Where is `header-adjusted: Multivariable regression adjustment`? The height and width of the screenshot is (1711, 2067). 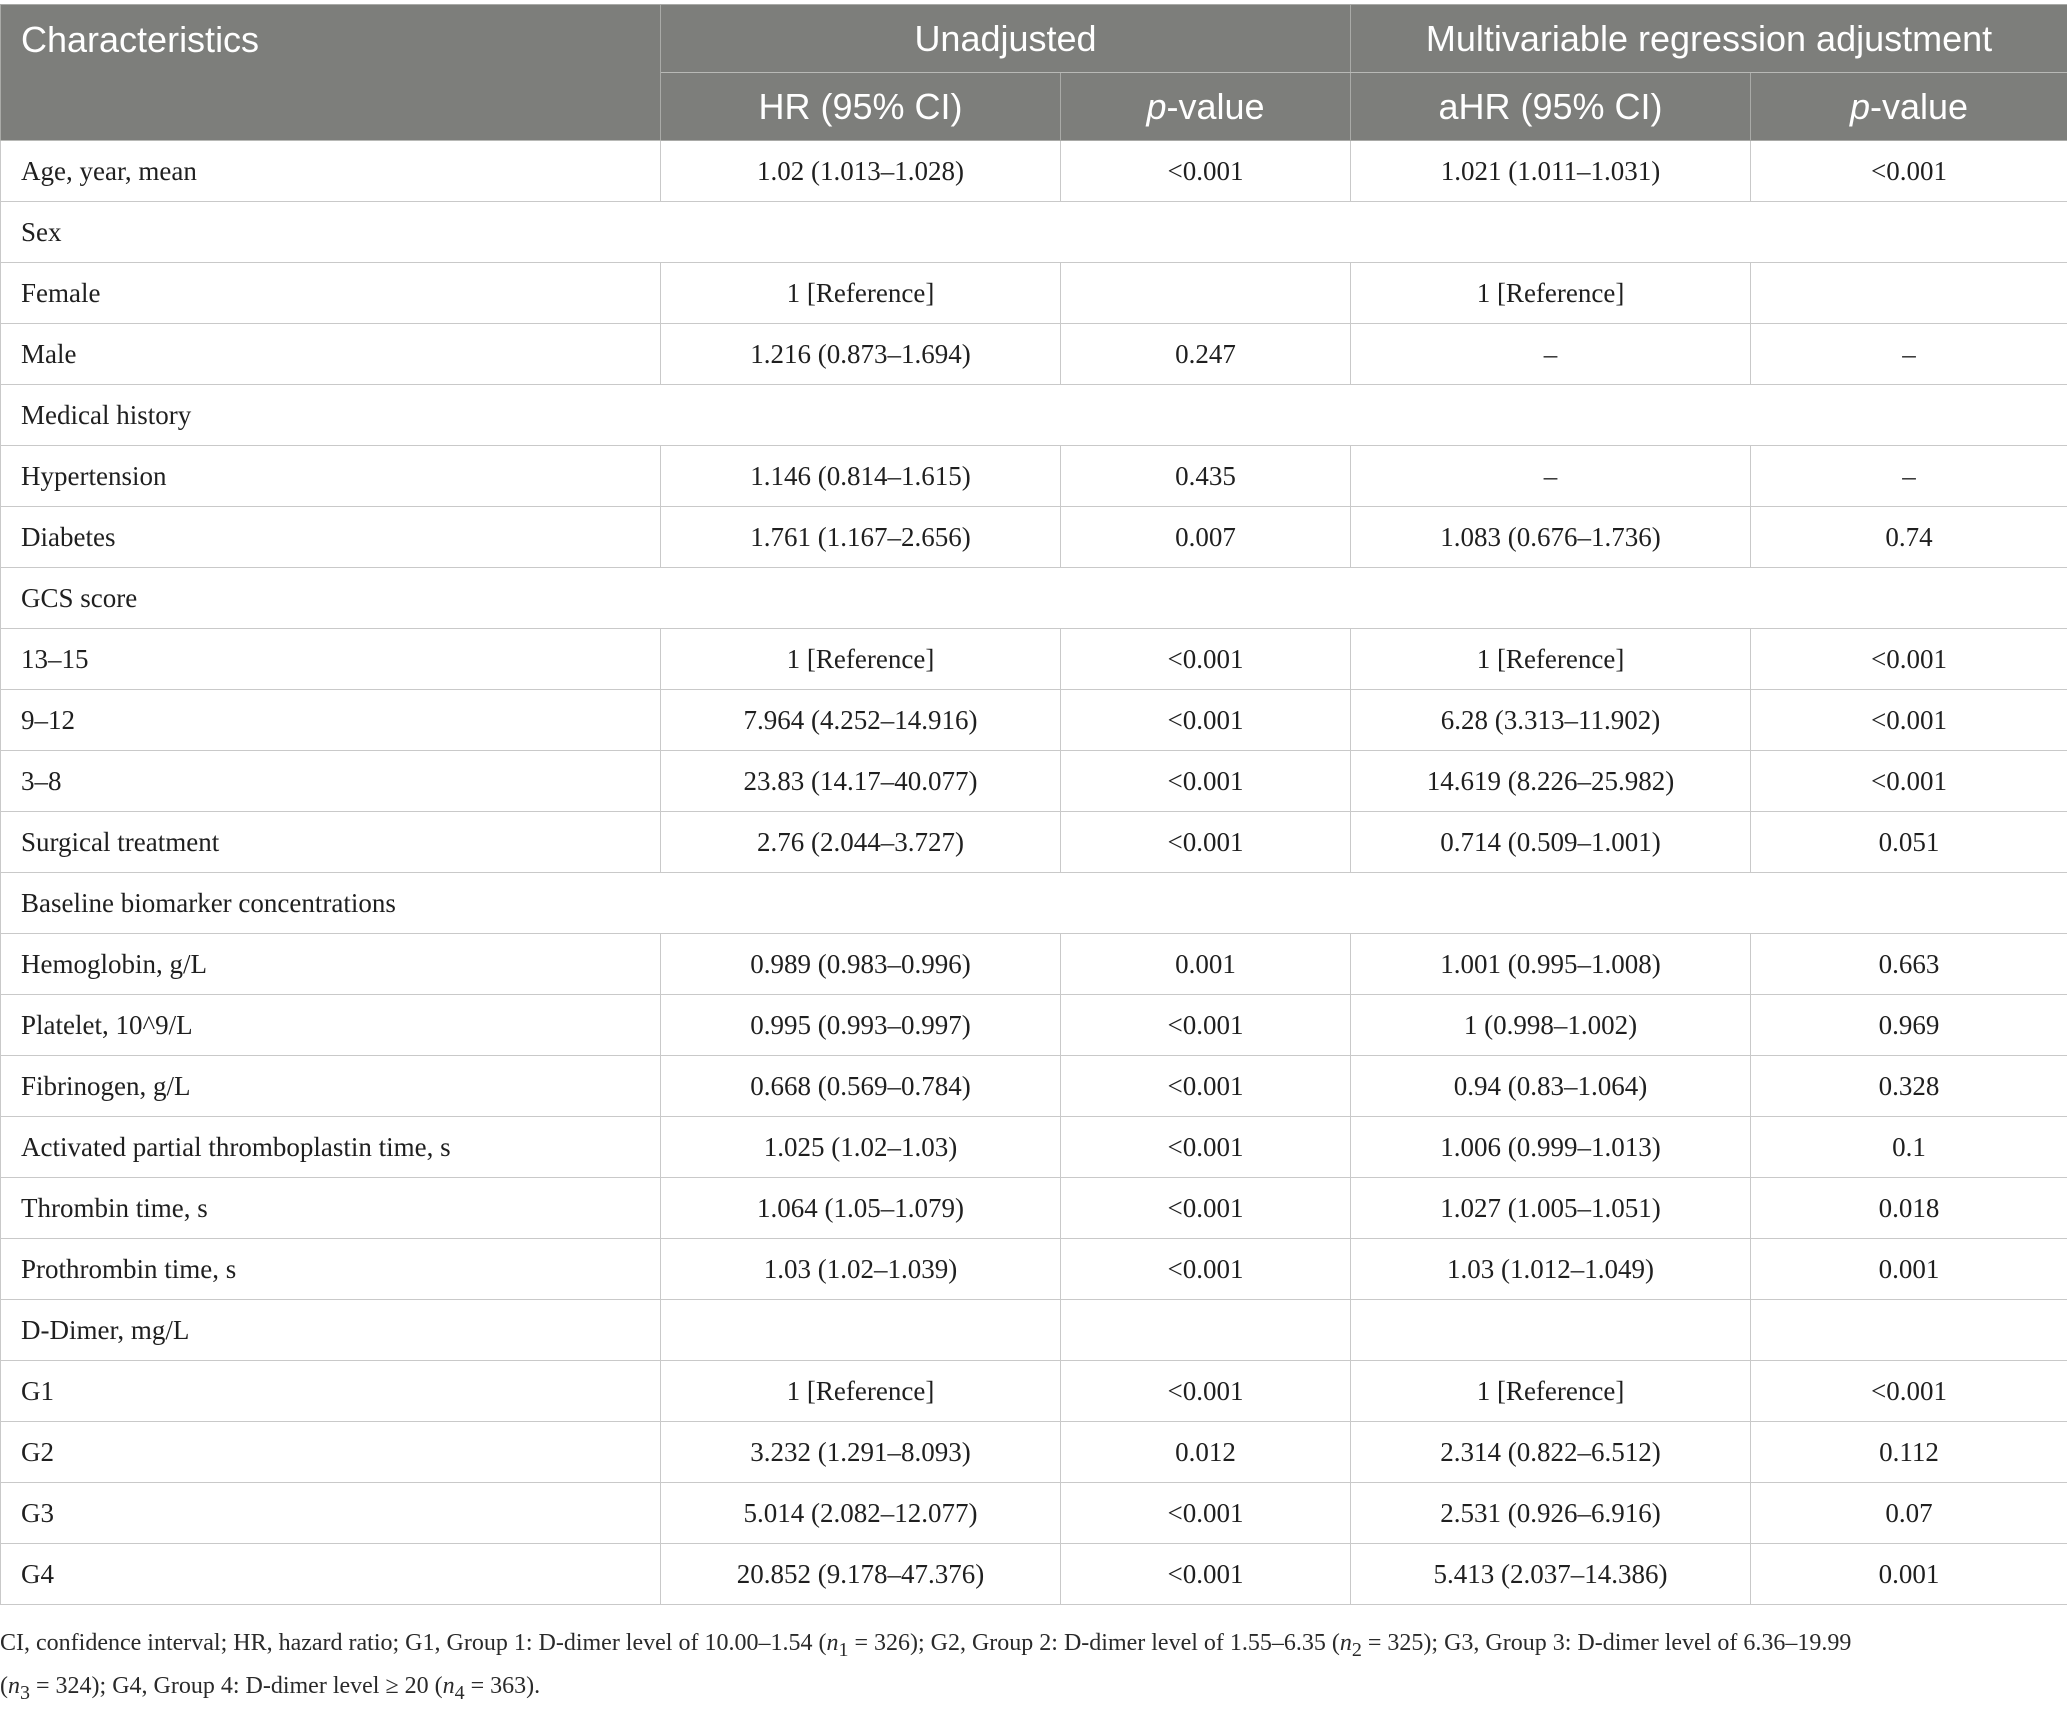
header-adjusted: Multivariable regression adjustment is located at coordinates (1709, 39).